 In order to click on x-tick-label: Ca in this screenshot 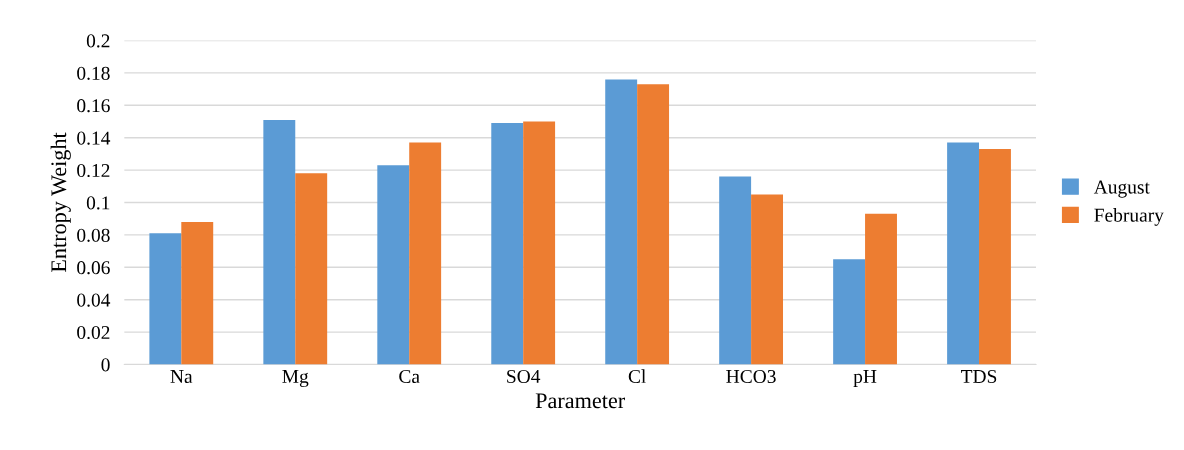, I will do `click(409, 376)`.